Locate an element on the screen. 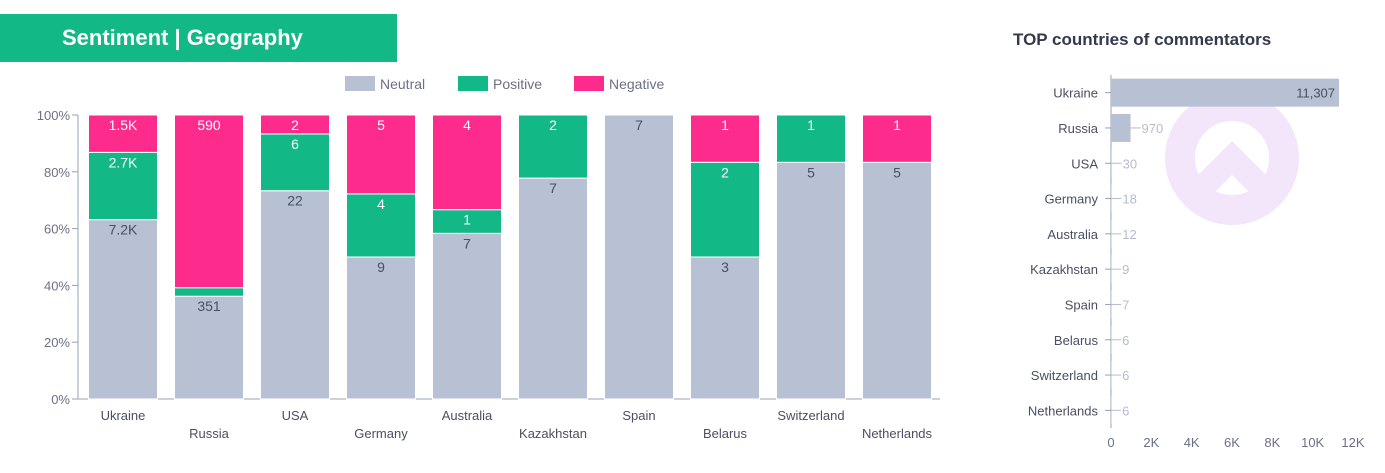 This screenshot has width=1385, height=473. bar-ukraine-negative is located at coordinates (123, 133).